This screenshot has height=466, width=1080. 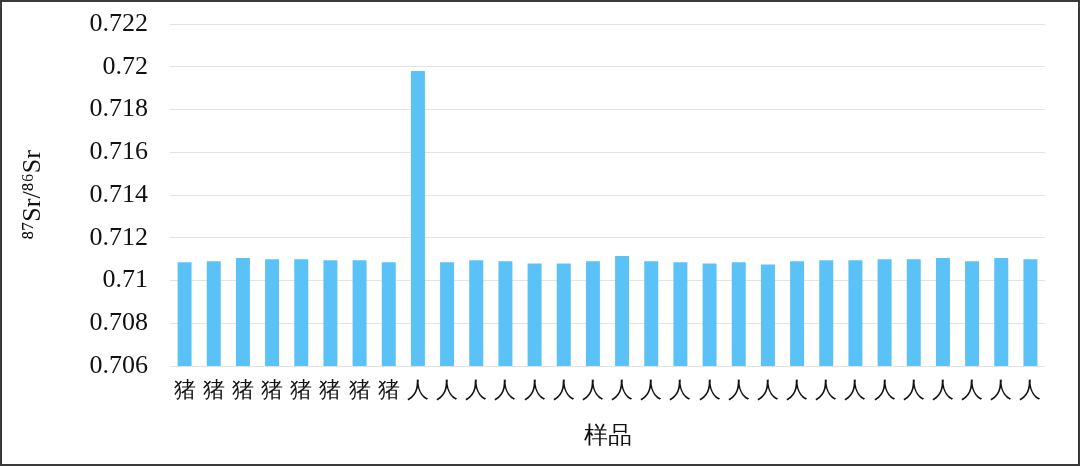 What do you see at coordinates (118, 364) in the screenshot?
I see `y-tick-label: 0.706` at bounding box center [118, 364].